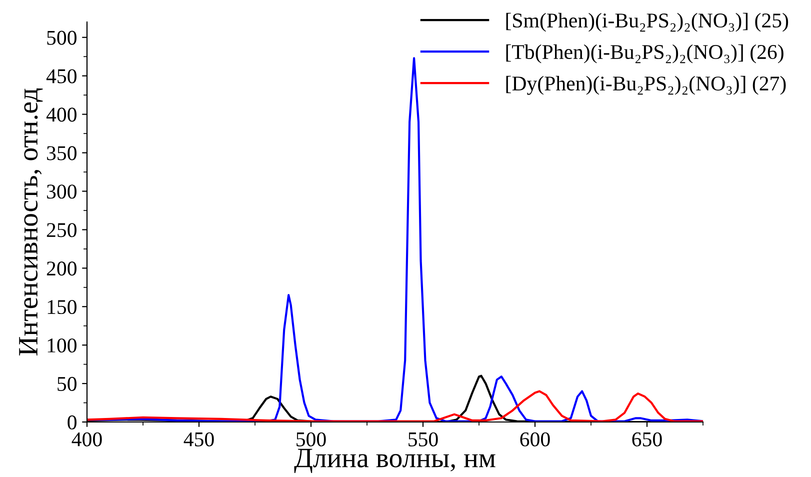  What do you see at coordinates (62, 345) in the screenshot?
I see `y-tick-label: 100` at bounding box center [62, 345].